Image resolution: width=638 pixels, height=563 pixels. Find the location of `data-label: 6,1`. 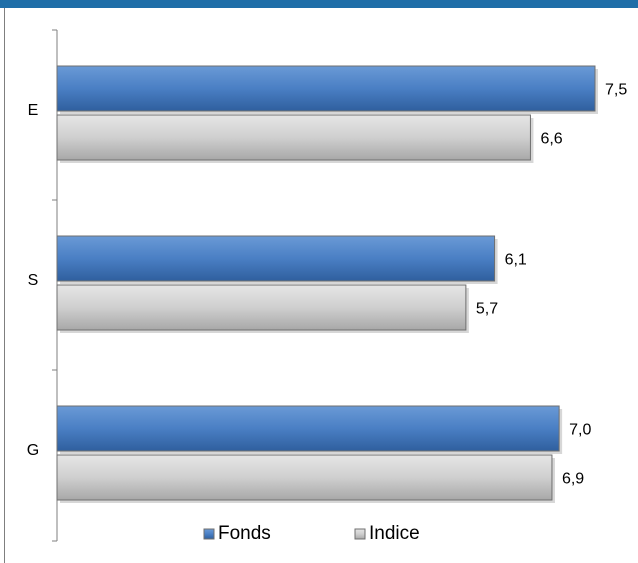

data-label: 6,1 is located at coordinates (516, 260).